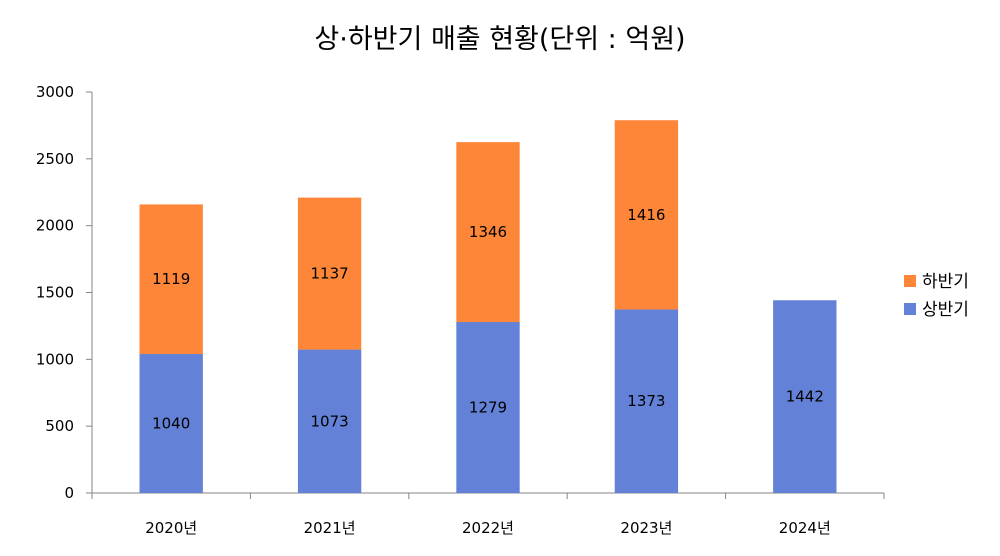 The image size is (1000, 556). What do you see at coordinates (945, 310) in the screenshot?
I see `legend-label: 상반기` at bounding box center [945, 310].